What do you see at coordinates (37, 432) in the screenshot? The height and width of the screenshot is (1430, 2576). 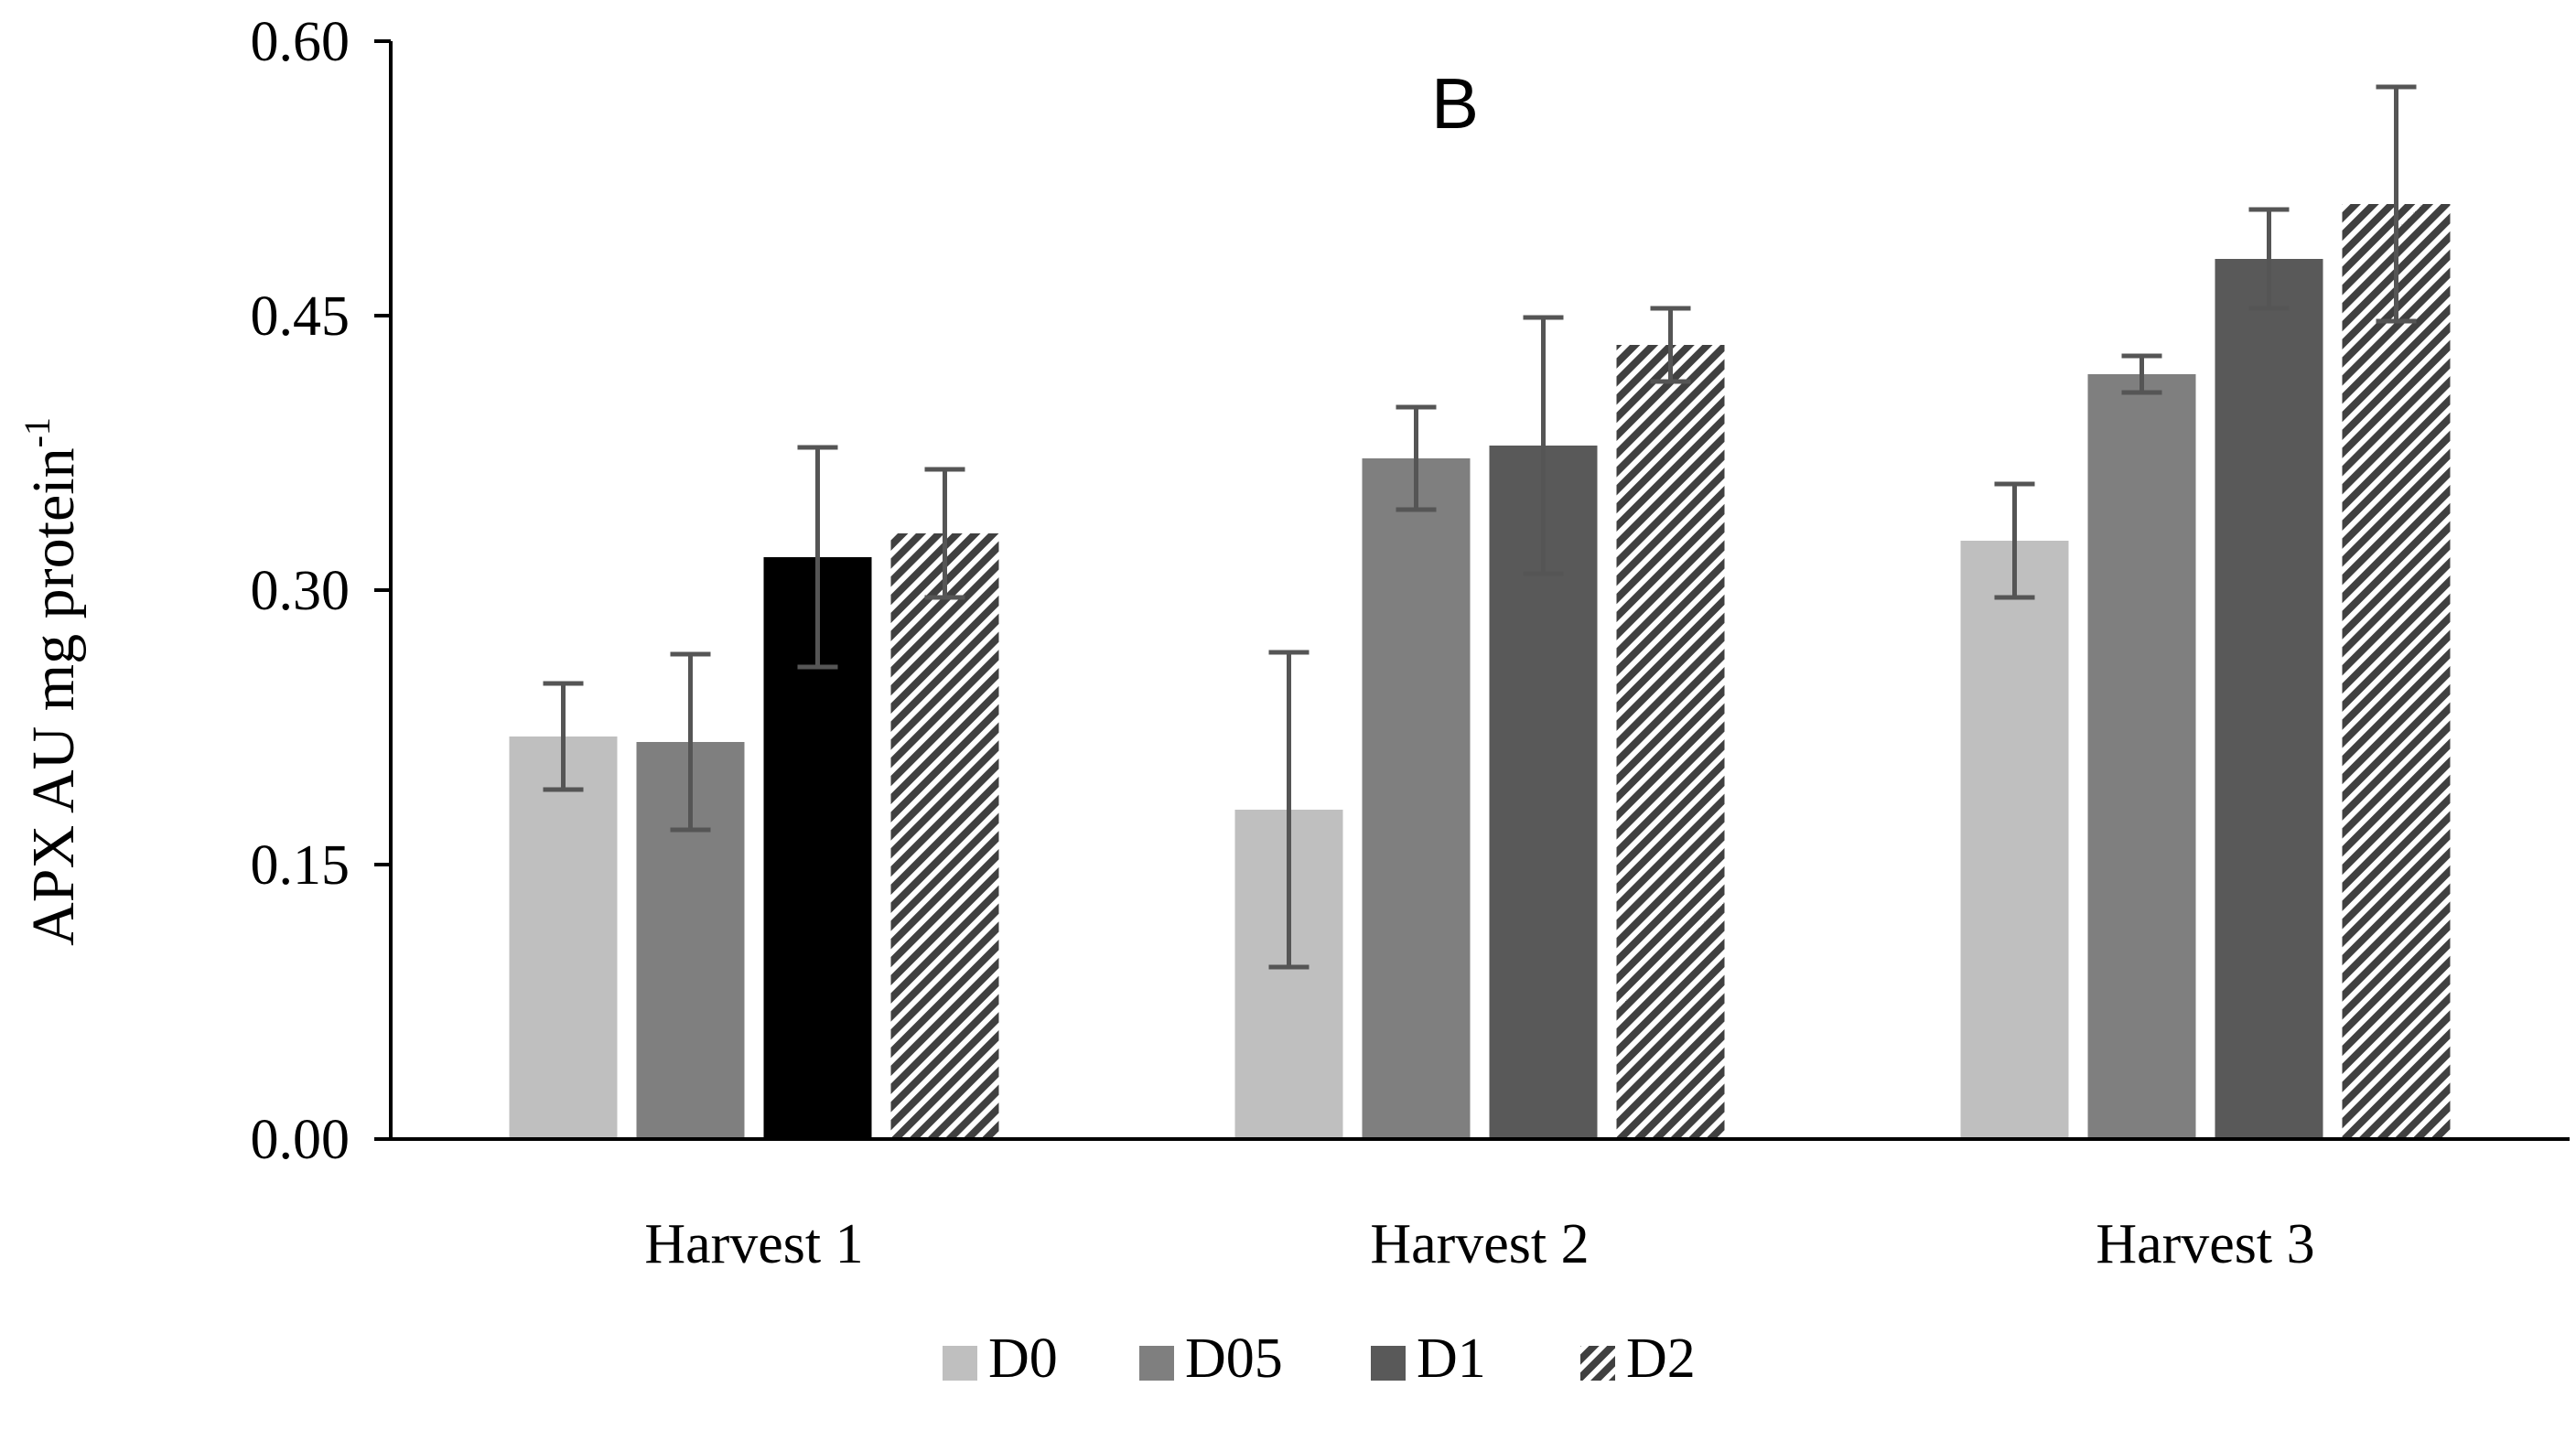 I see `y-axis-label-superscript: -1` at bounding box center [37, 432].